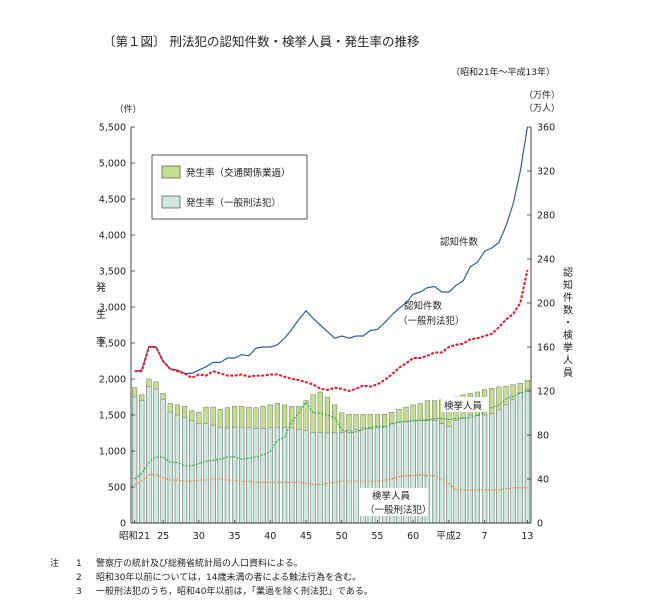 The image size is (650, 611). Describe the element at coordinates (123, 524) in the screenshot. I see `left-tick-label: 0` at that location.